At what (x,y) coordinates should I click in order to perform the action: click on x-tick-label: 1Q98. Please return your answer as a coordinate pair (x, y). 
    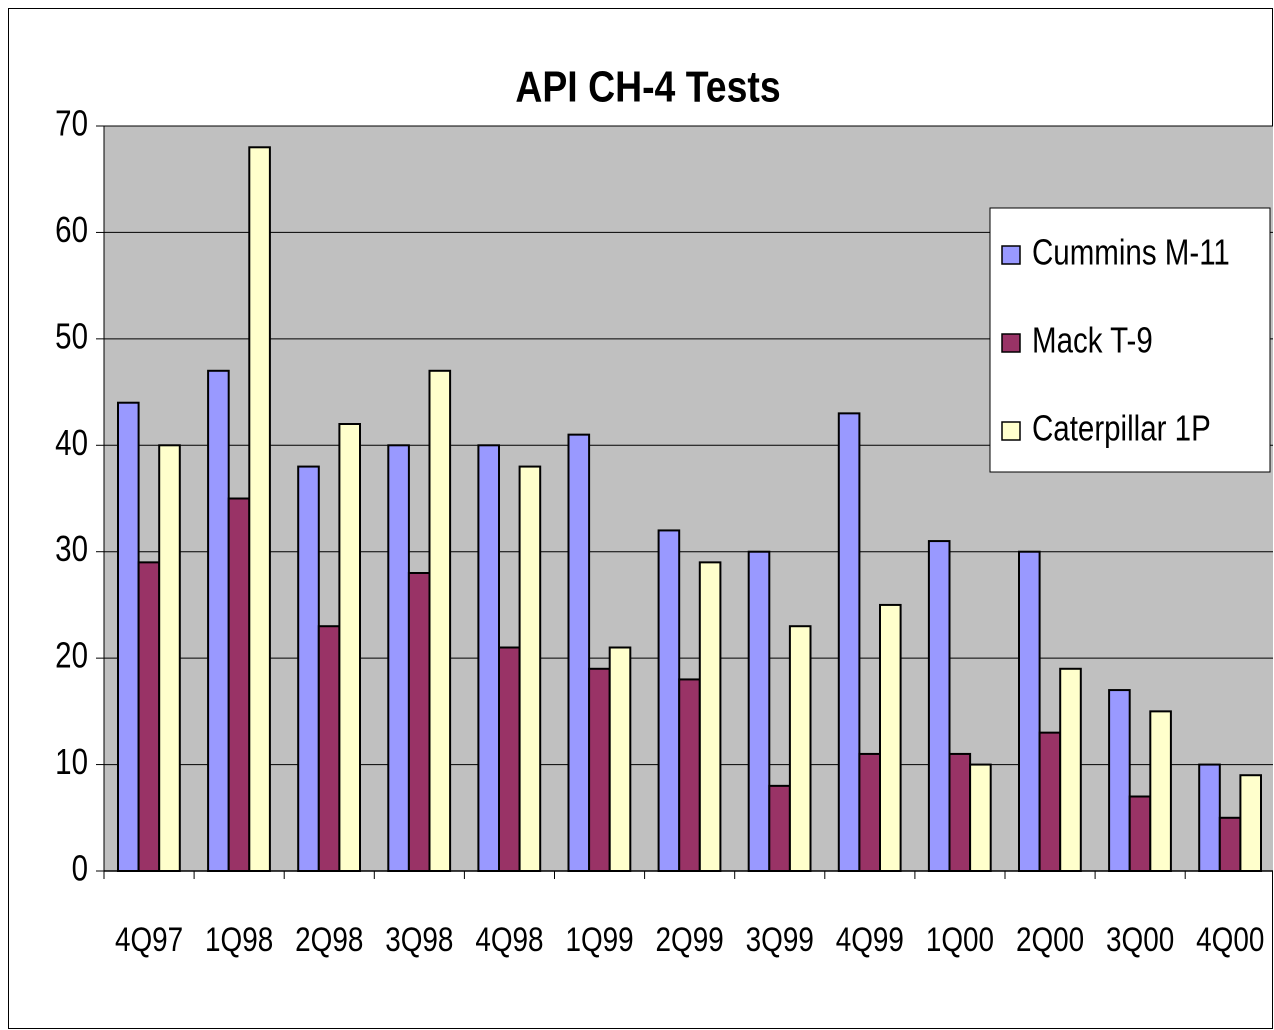
    Looking at the image, I should click on (239, 939).